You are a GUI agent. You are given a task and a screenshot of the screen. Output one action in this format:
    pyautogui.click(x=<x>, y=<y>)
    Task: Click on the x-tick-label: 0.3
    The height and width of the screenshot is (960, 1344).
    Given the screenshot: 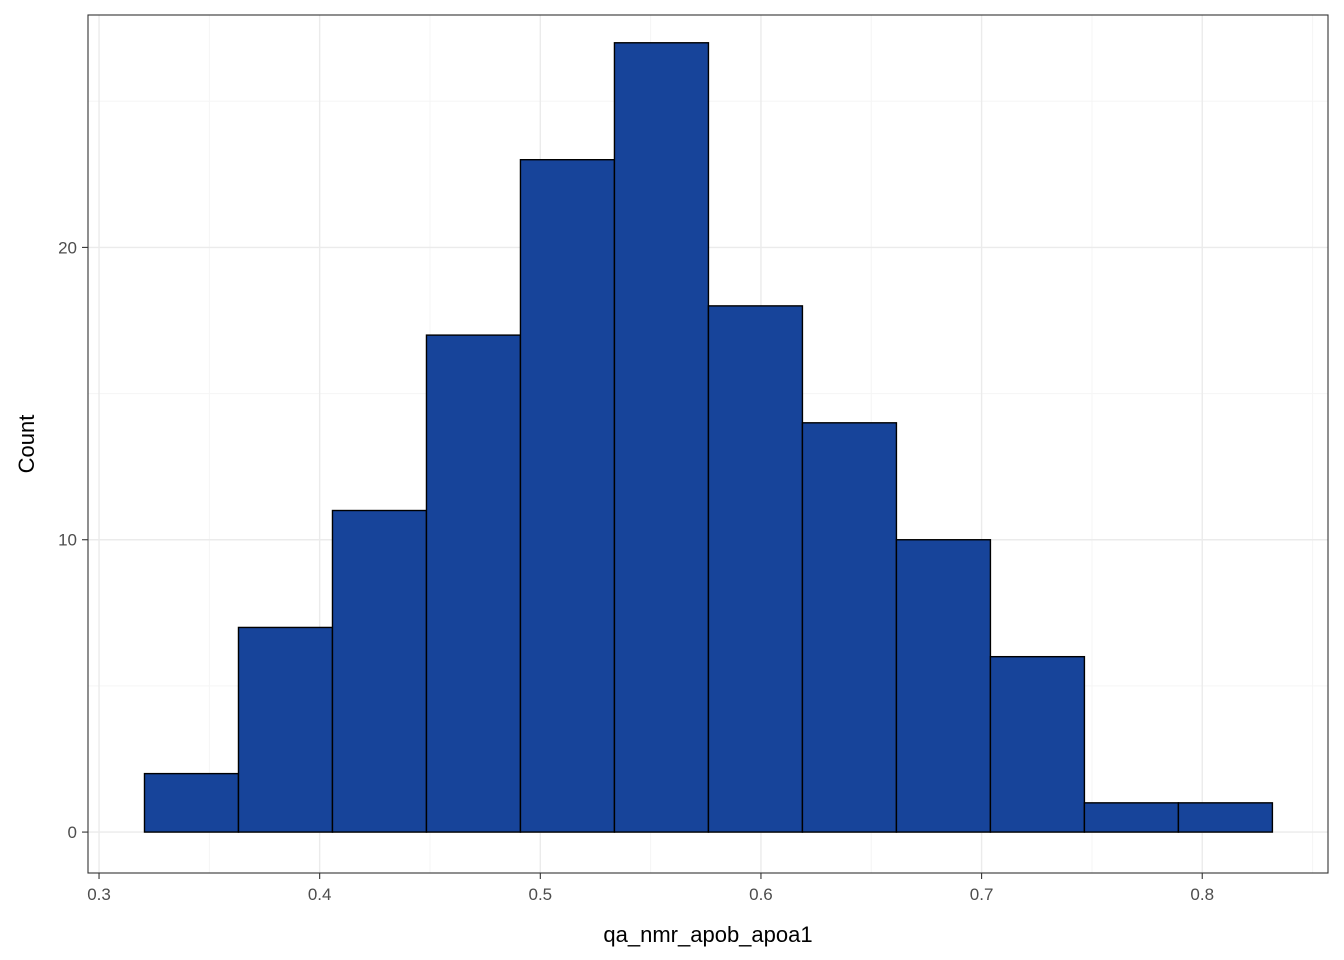 What is the action you would take?
    pyautogui.click(x=99, y=894)
    